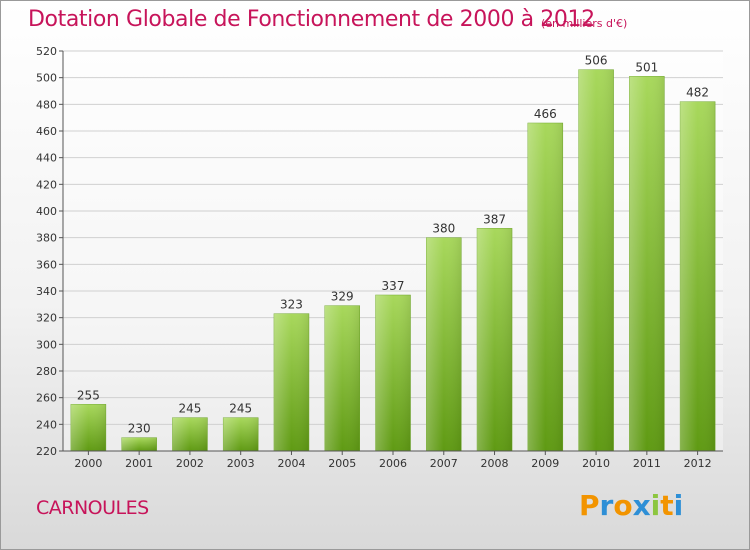  I want to click on value-label: 506, so click(596, 61).